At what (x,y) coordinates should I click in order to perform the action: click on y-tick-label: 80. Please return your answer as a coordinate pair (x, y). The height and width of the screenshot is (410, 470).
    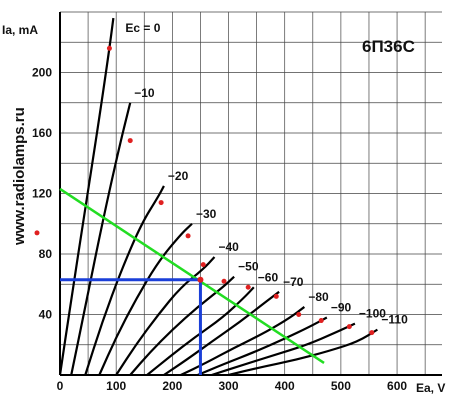
    Looking at the image, I should click on (46, 254).